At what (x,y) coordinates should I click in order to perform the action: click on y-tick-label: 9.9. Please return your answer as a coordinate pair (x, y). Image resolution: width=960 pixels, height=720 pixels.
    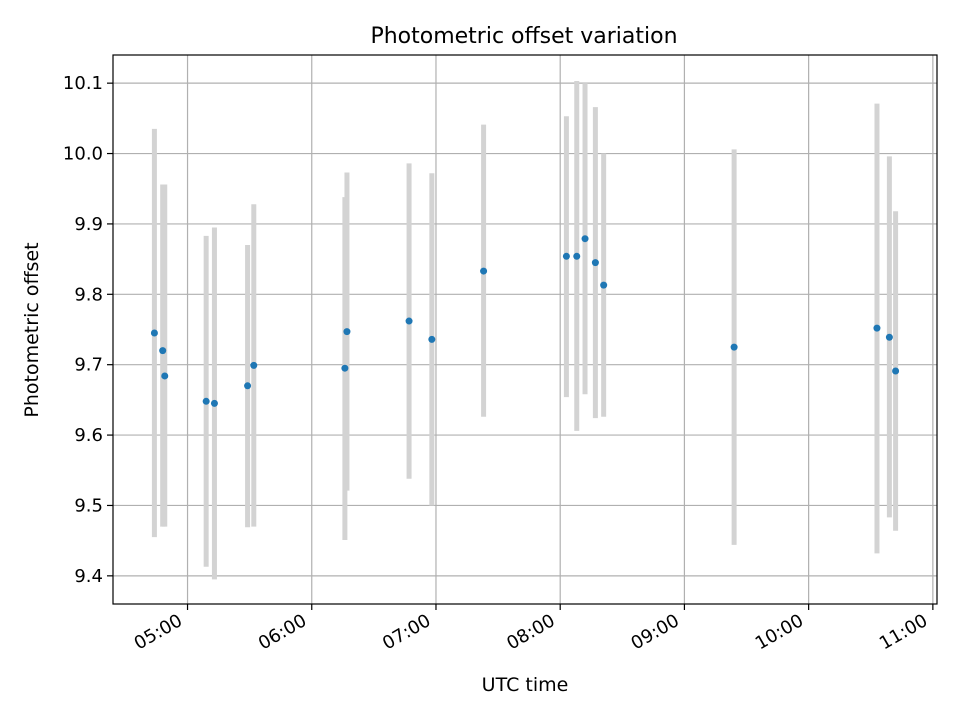
    Looking at the image, I should click on (88, 224).